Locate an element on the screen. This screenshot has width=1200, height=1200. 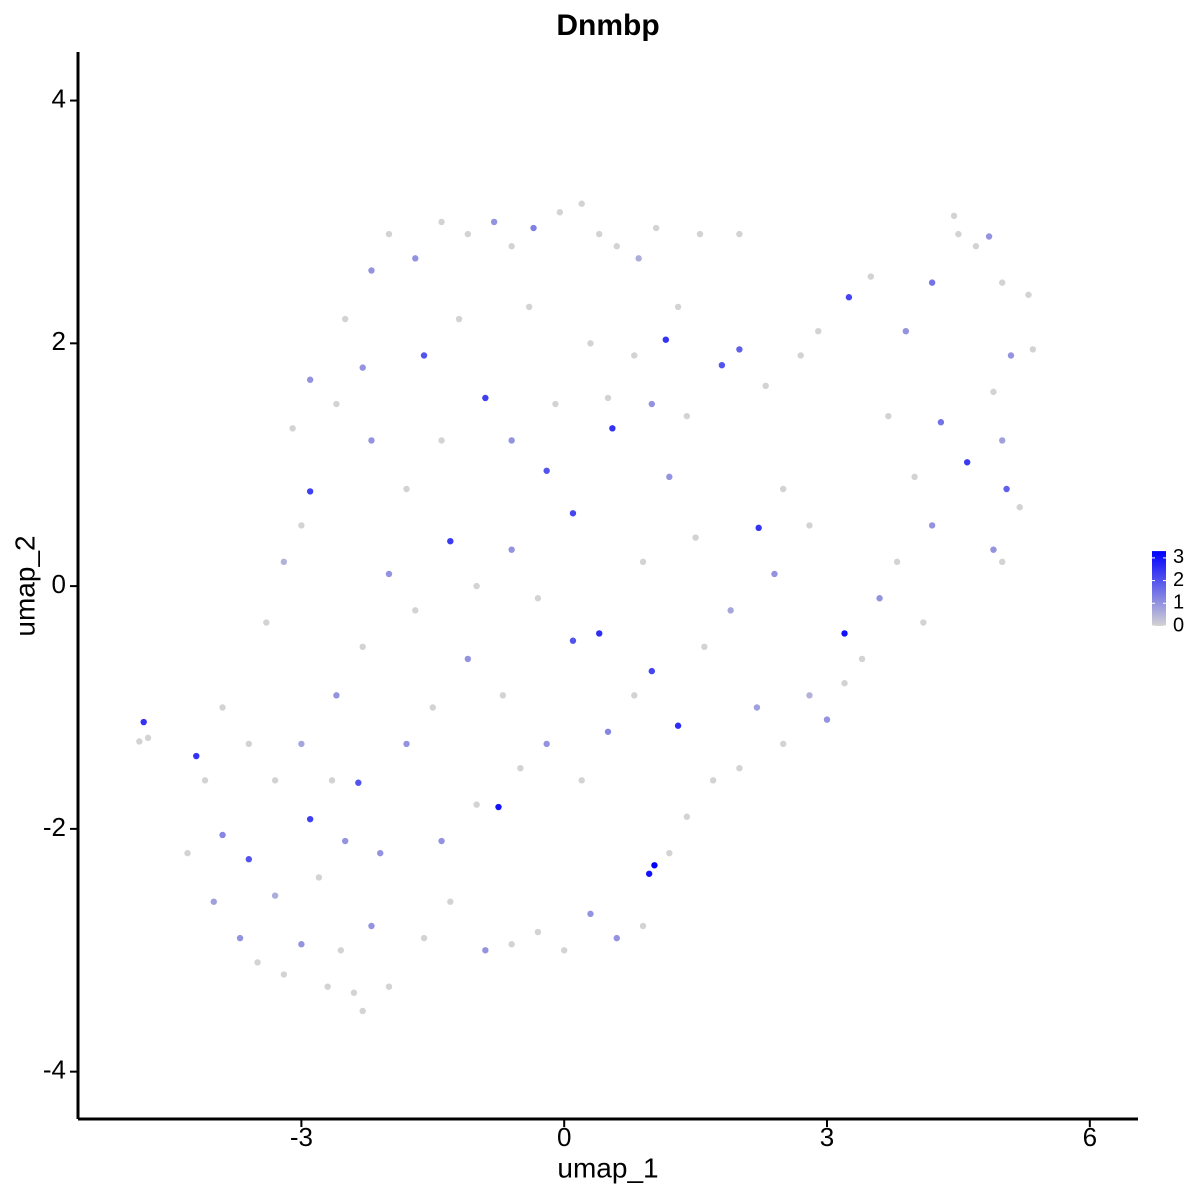
y-tick-label: 2 is located at coordinates (59, 341).